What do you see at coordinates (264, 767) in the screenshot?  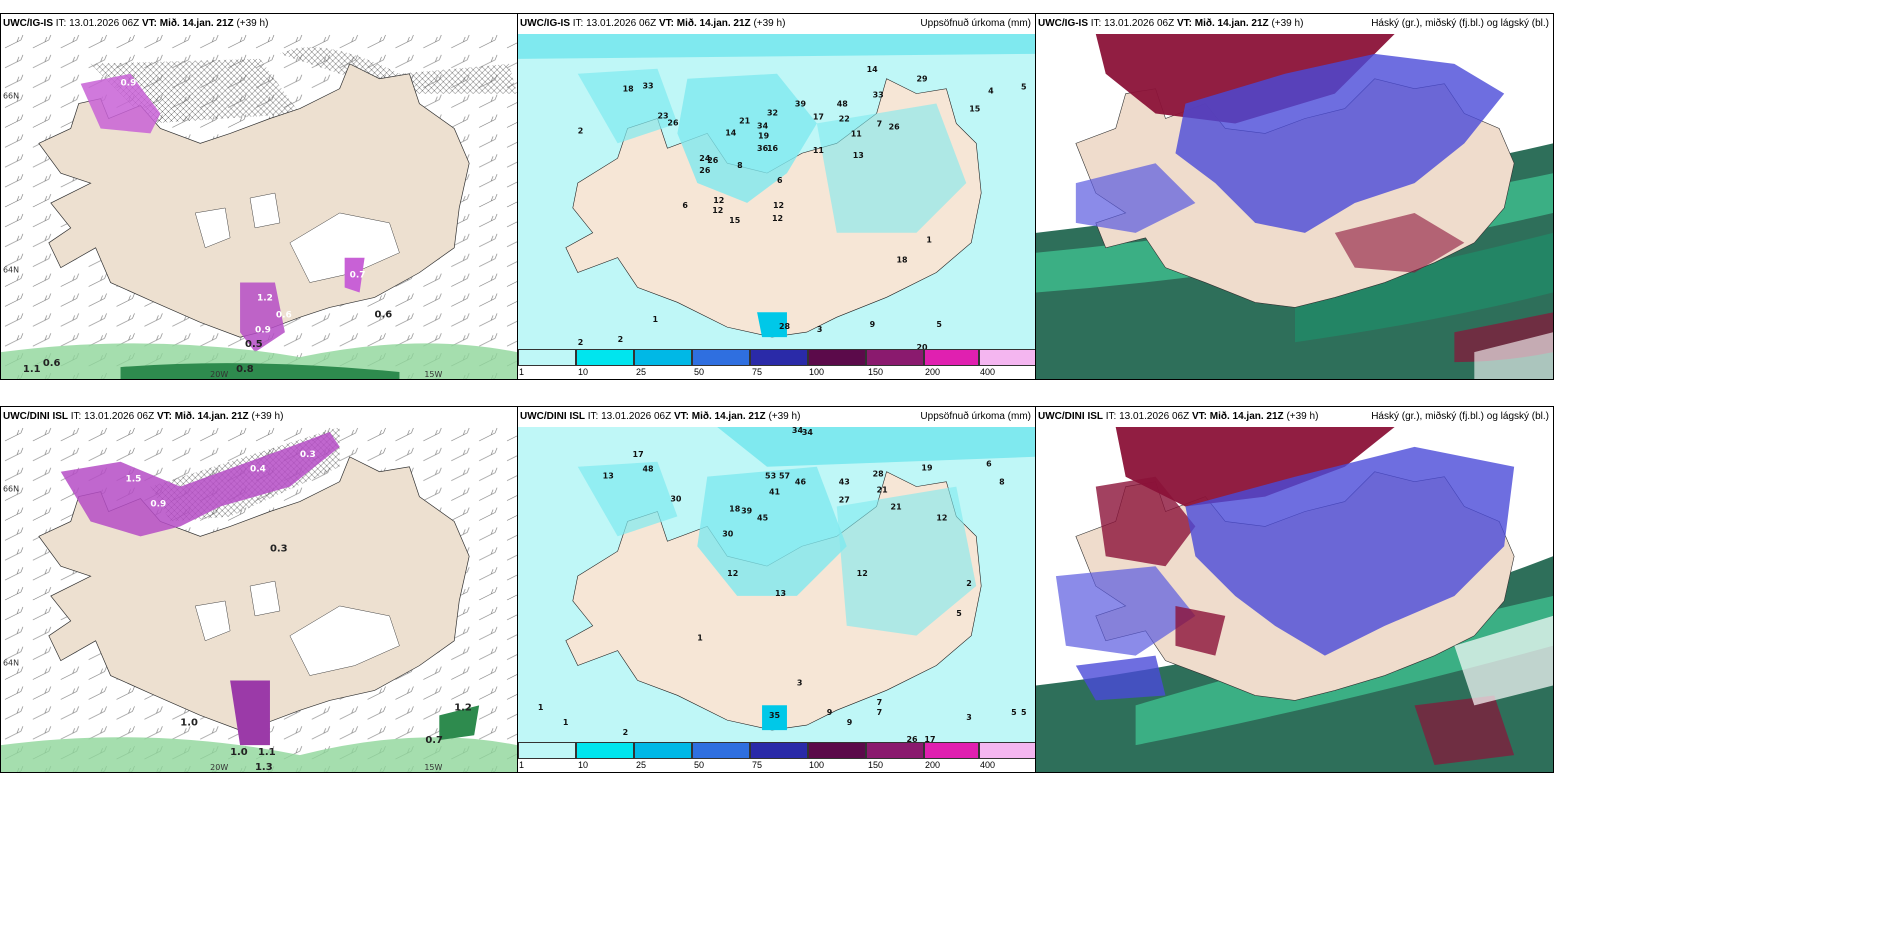 I see `wind-value: 1.3` at bounding box center [264, 767].